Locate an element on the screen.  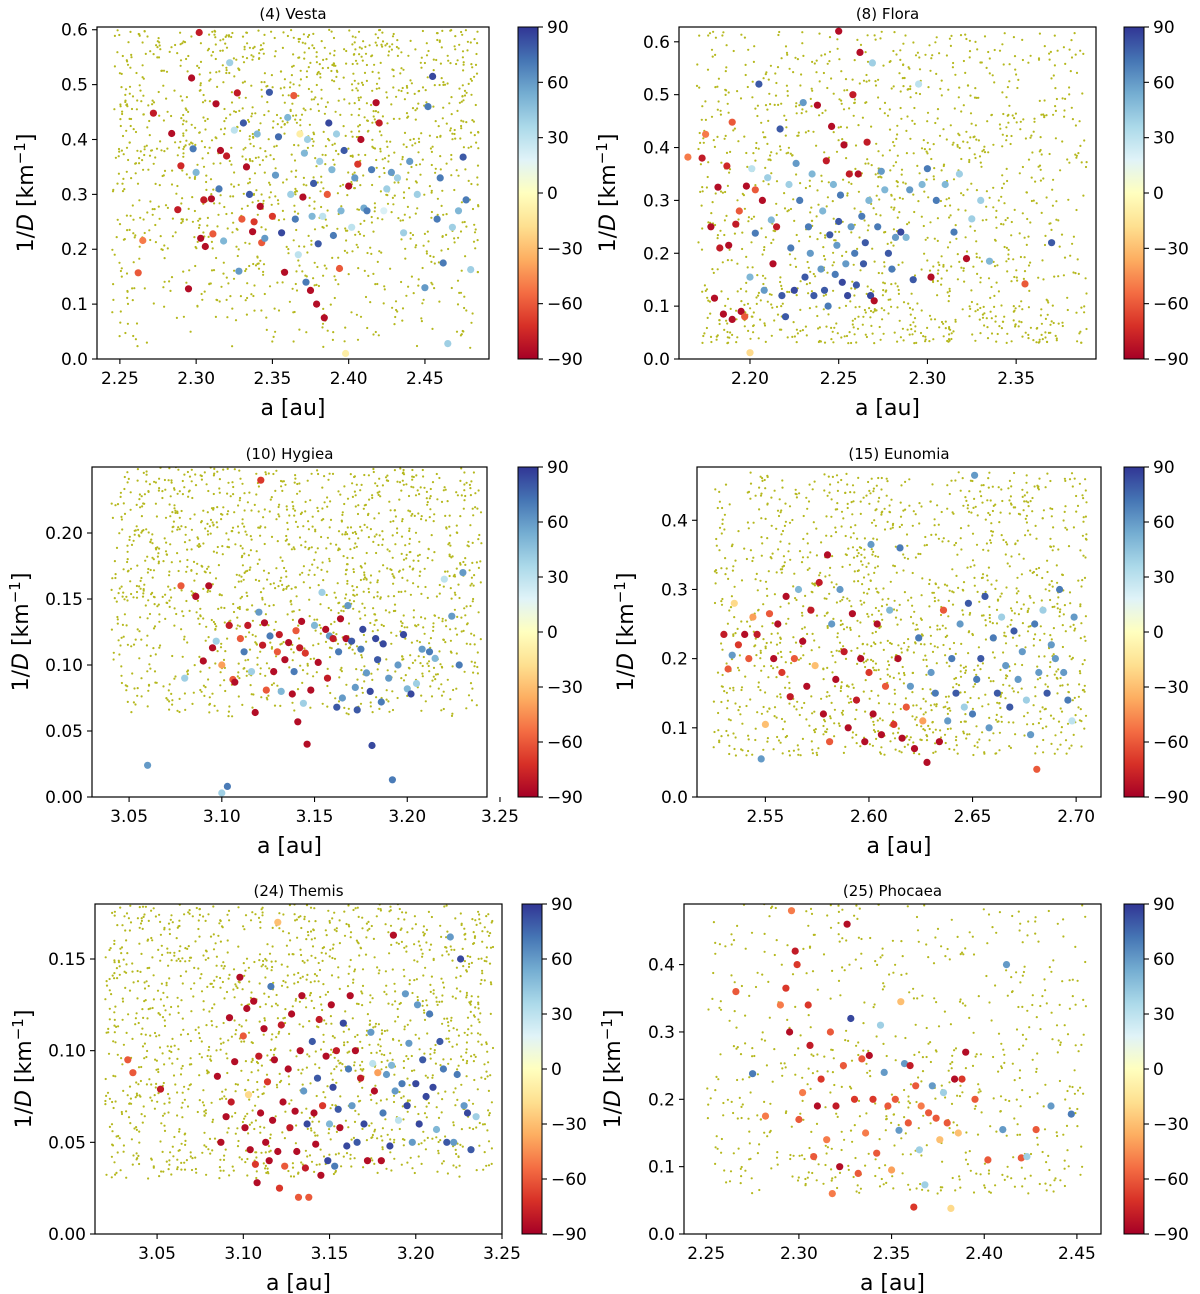
panel-title: (4) Vesta is located at coordinates (292, 14).